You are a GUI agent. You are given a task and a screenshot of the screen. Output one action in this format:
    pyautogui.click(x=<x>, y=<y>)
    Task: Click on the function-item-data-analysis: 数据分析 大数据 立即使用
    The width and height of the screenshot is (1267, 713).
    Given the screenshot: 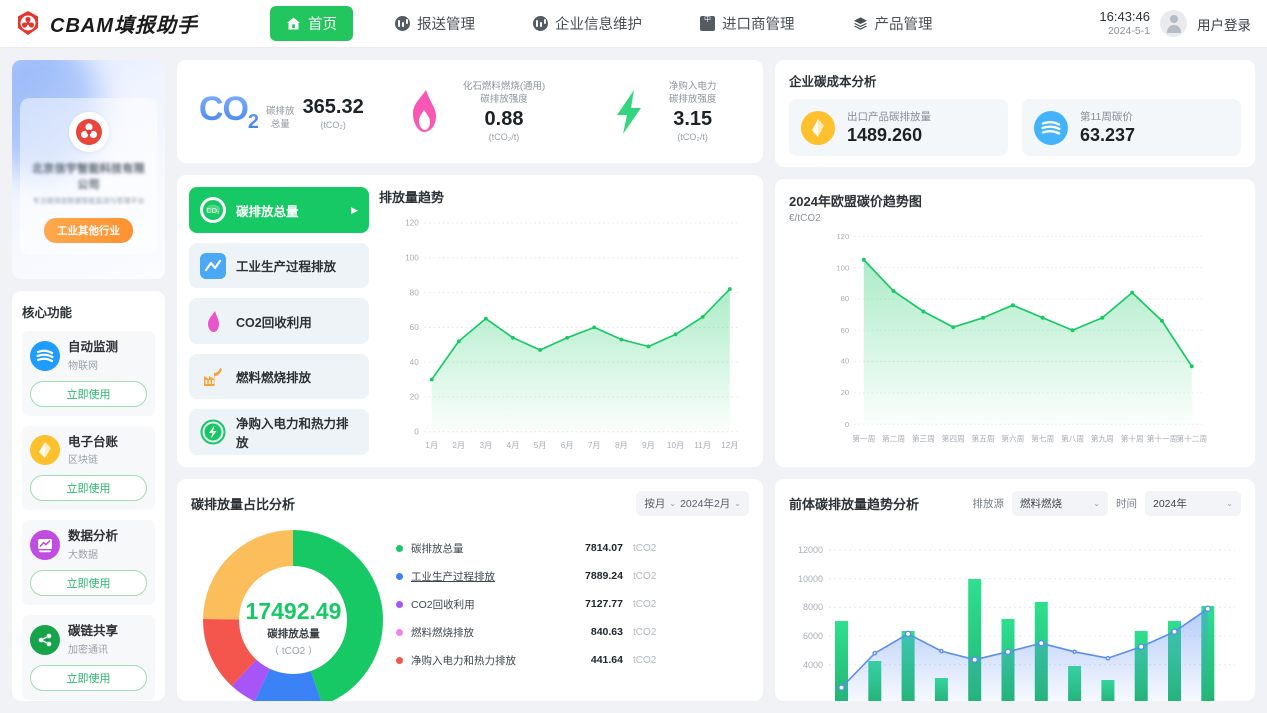 What is the action you would take?
    pyautogui.click(x=88, y=562)
    